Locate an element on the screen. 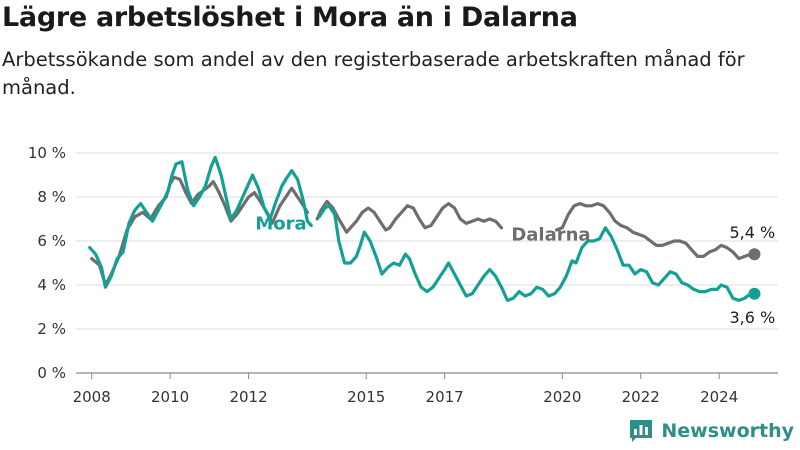 This screenshot has height=450, width=800. x-tick-label: 2020 is located at coordinates (562, 397).